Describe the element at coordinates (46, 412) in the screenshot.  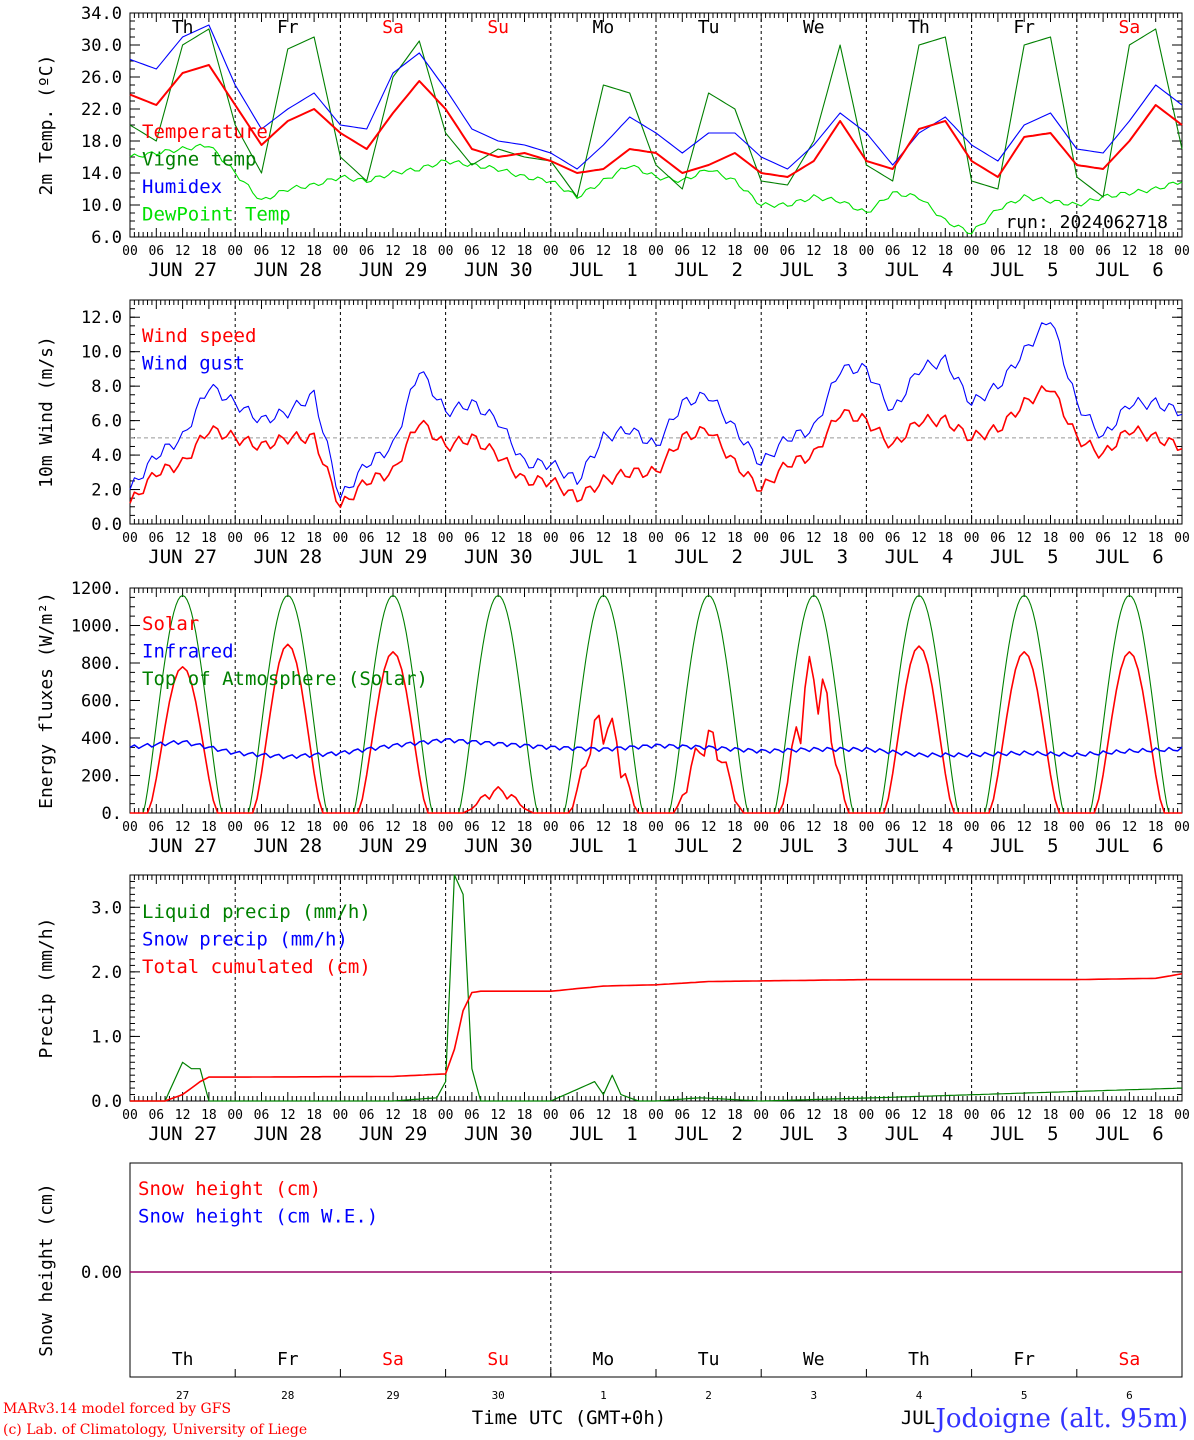
I see `y-axis-label: 10m Wind (m/s)` at that location.